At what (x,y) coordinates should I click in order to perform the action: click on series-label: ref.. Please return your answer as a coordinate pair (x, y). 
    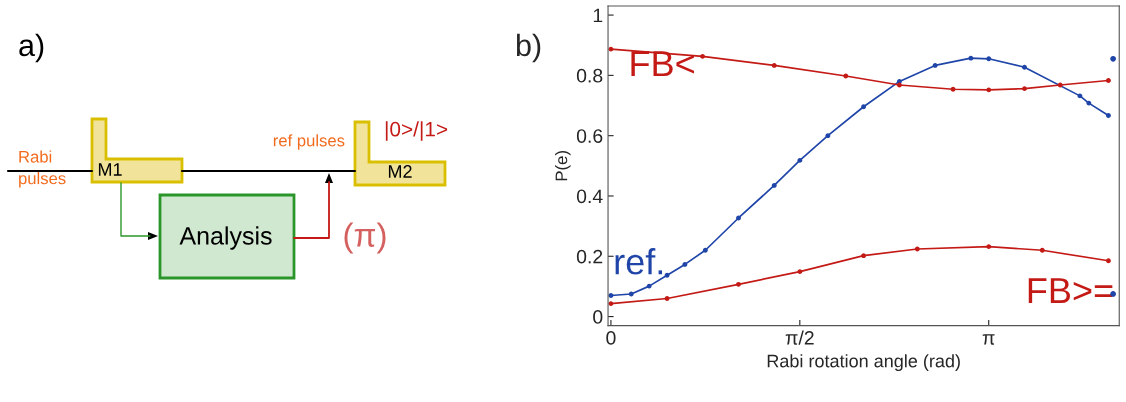
    Looking at the image, I should click on (639, 261).